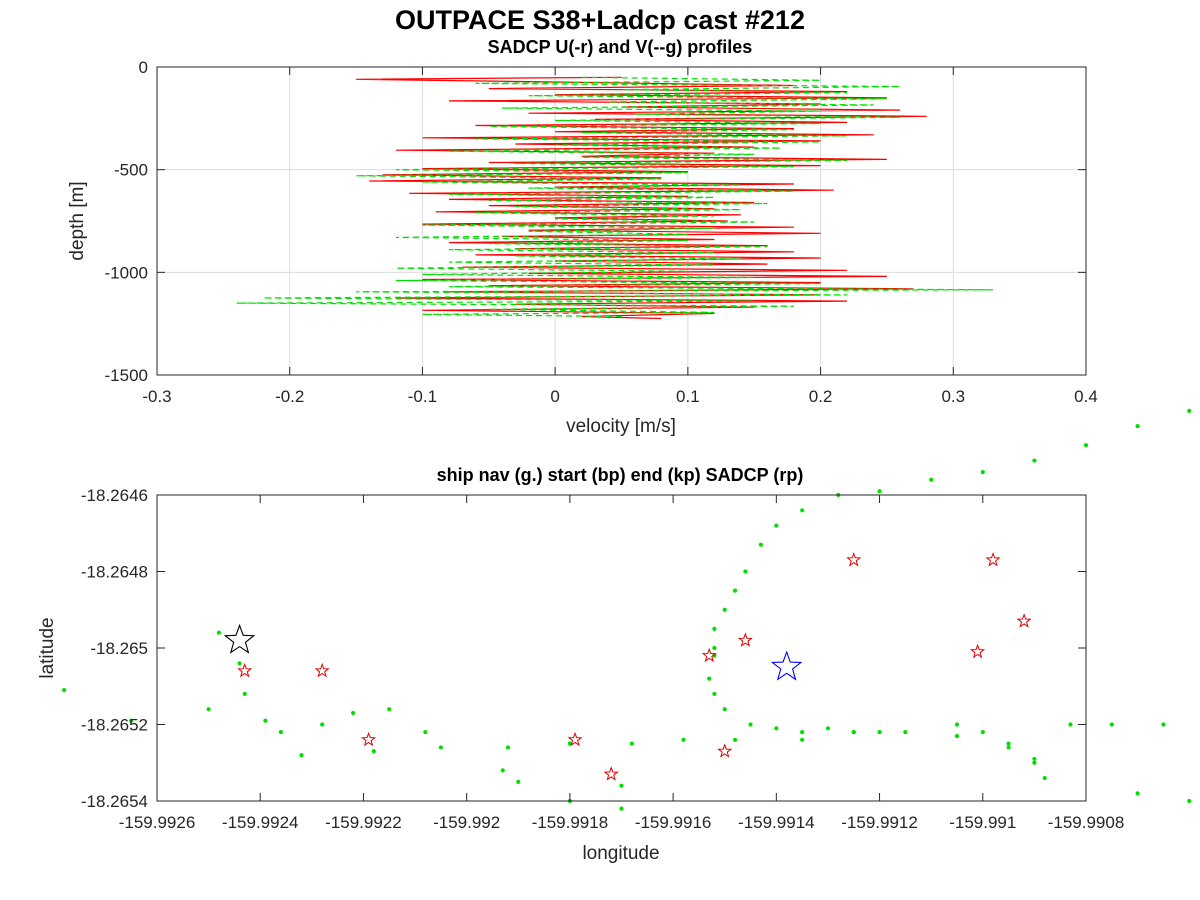  I want to click on profile-x-tick-label: -0.2, so click(289, 396).